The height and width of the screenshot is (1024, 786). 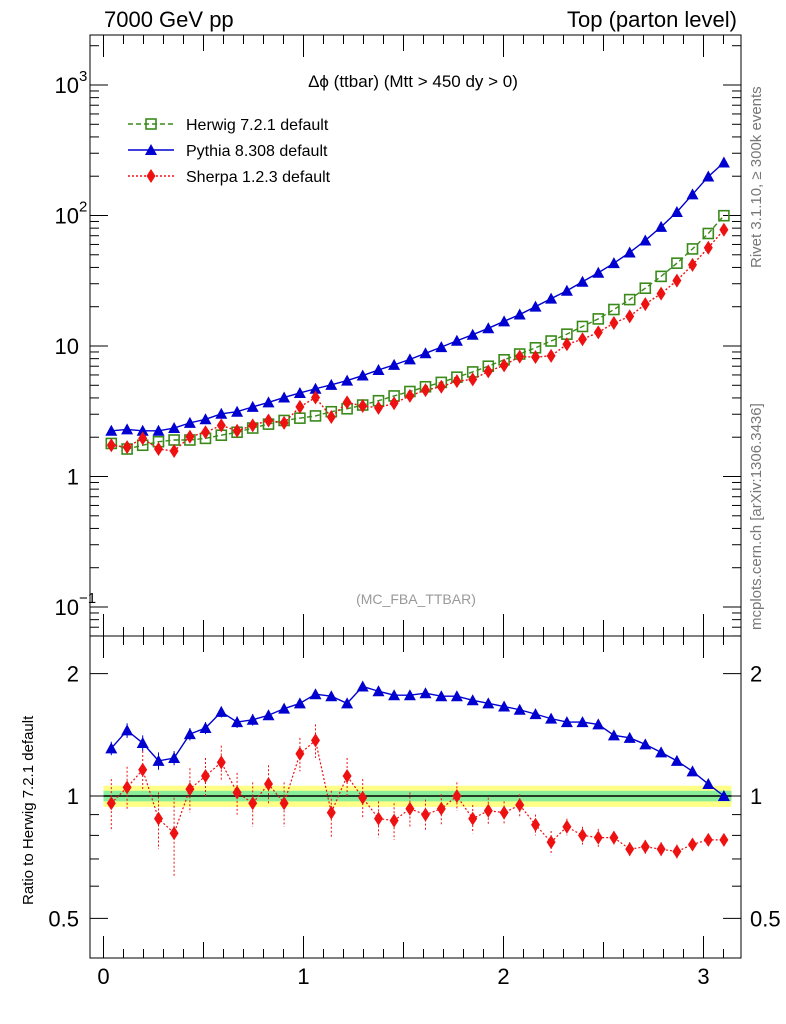 I want to click on ratio-series-sherpa, so click(x=417, y=801).